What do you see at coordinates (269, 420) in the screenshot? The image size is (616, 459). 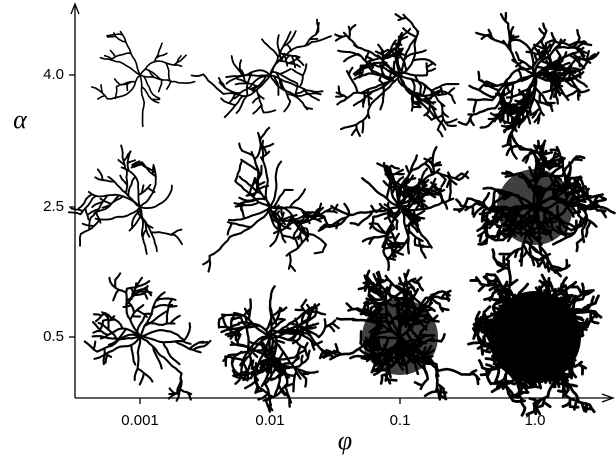 I see `x-tick-label: 0.01` at bounding box center [269, 420].